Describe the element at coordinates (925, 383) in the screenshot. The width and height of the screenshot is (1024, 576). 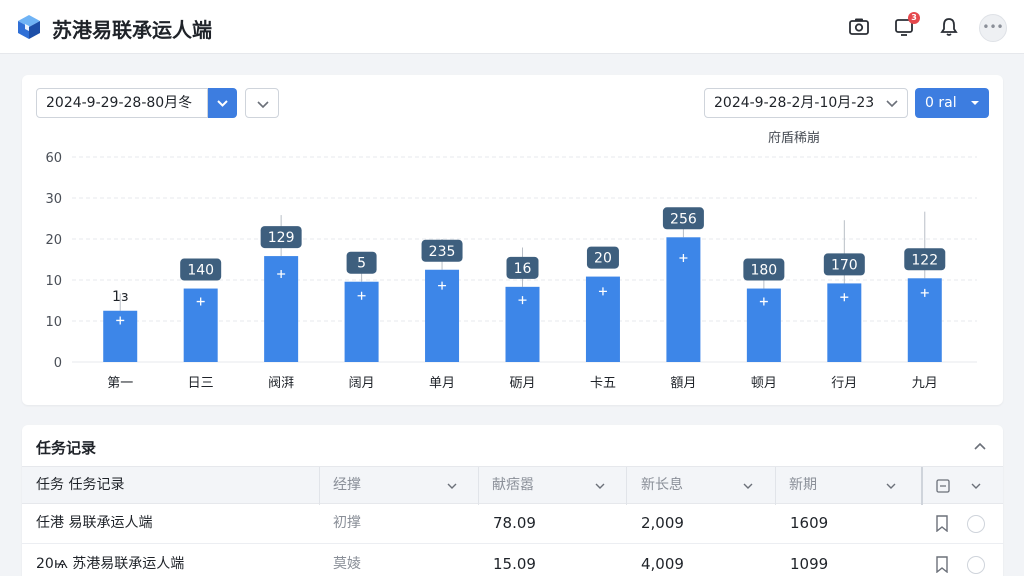
I see `x-tick-label: 九月` at that location.